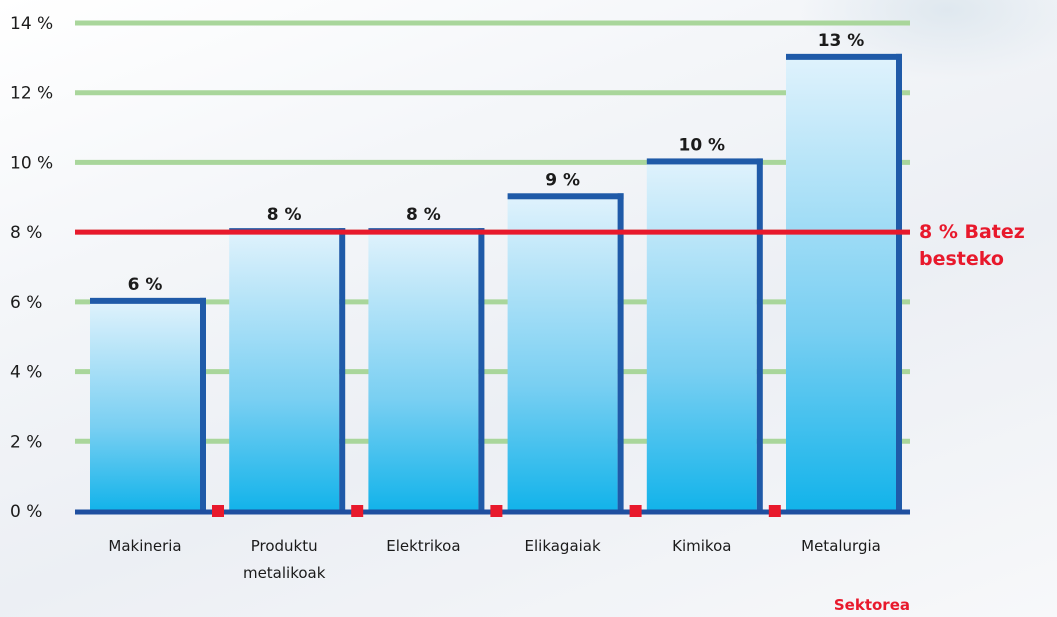 This screenshot has height=617, width=1057. What do you see at coordinates (31, 94) in the screenshot?
I see `y-tick-label: 12 %` at bounding box center [31, 94].